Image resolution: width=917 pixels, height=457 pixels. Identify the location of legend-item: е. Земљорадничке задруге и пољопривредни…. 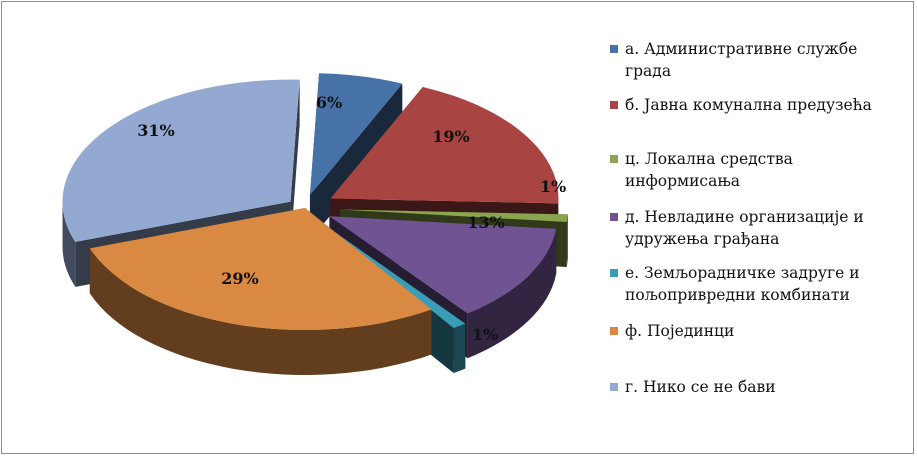
(752, 284).